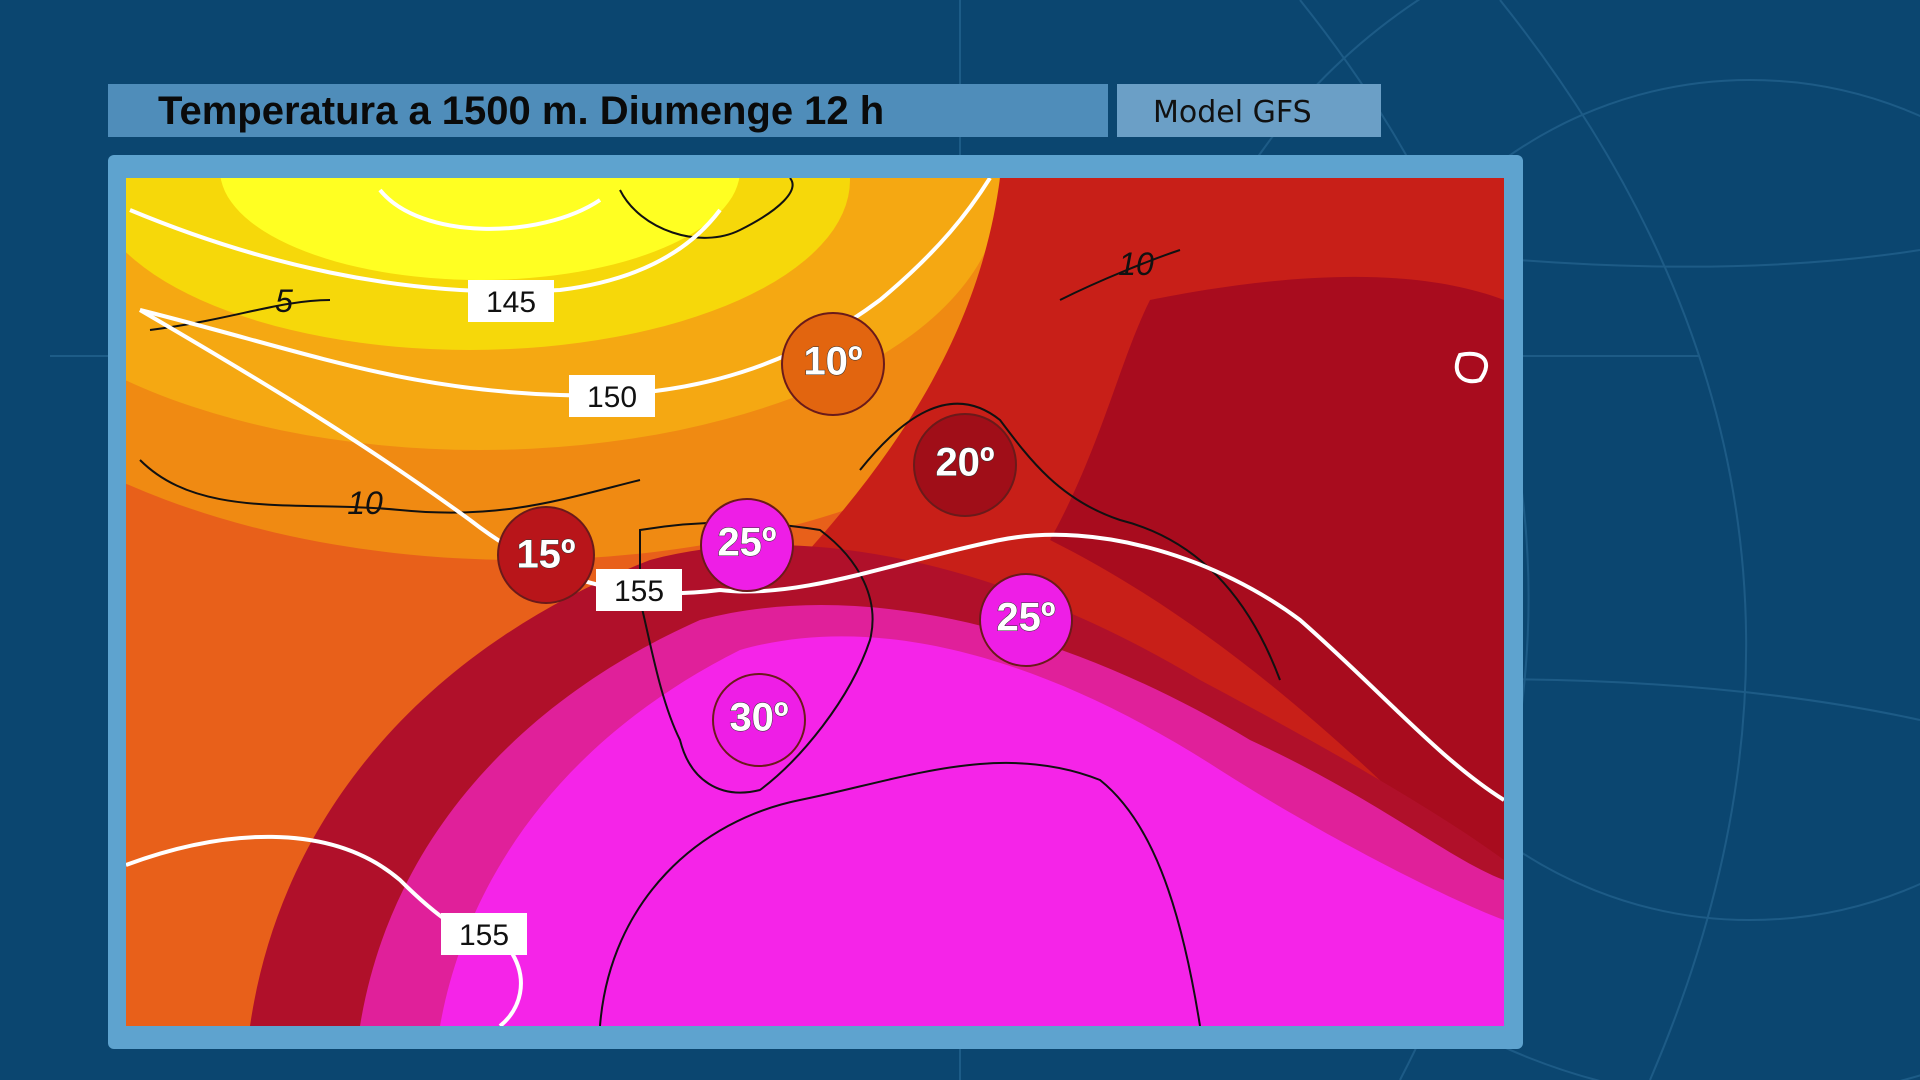 Image resolution: width=1920 pixels, height=1080 pixels. I want to click on region-dark-red, so click(1277, 588).